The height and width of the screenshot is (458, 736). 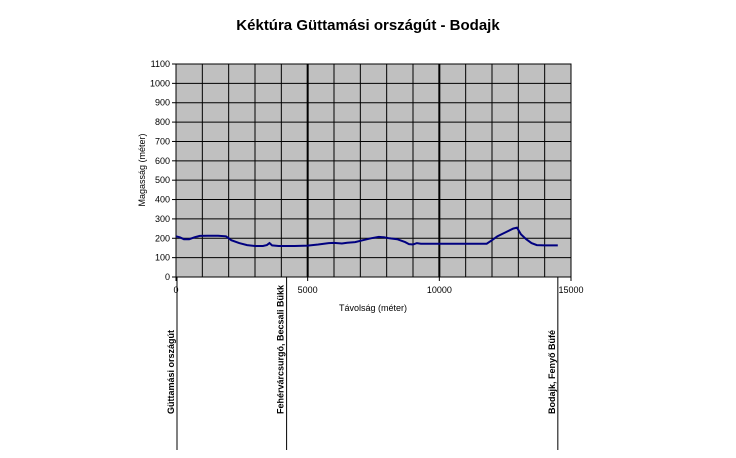 I want to click on x-tick-label: 0, so click(x=175, y=290).